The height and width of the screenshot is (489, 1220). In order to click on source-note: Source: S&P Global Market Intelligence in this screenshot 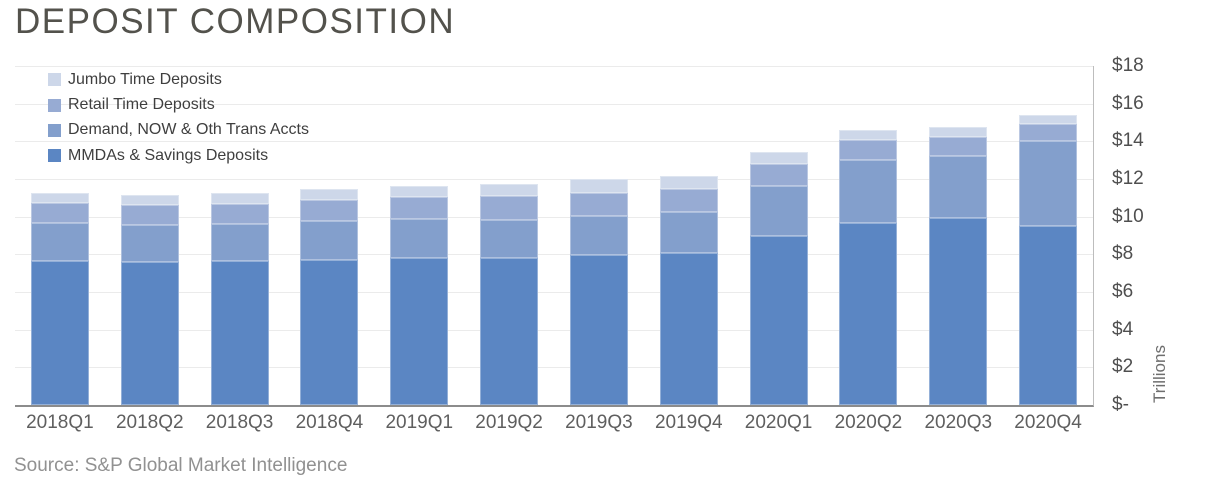, I will do `click(181, 465)`.